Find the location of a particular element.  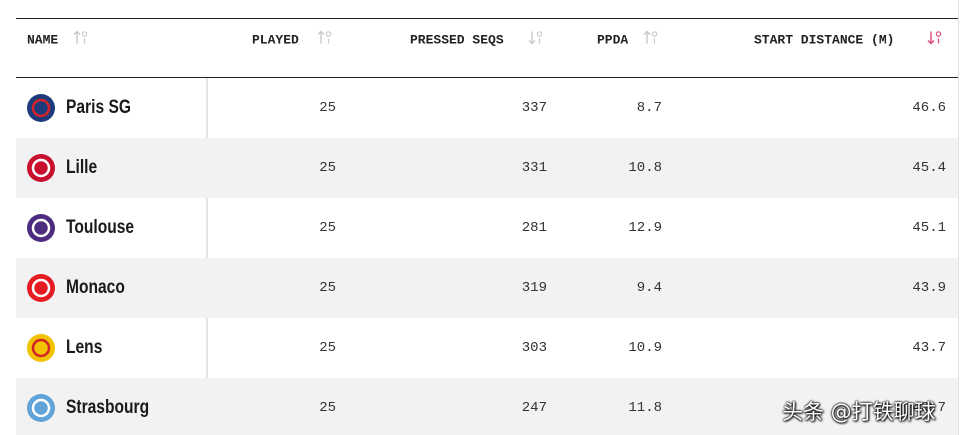

column-header: PLAYED is located at coordinates (275, 40).